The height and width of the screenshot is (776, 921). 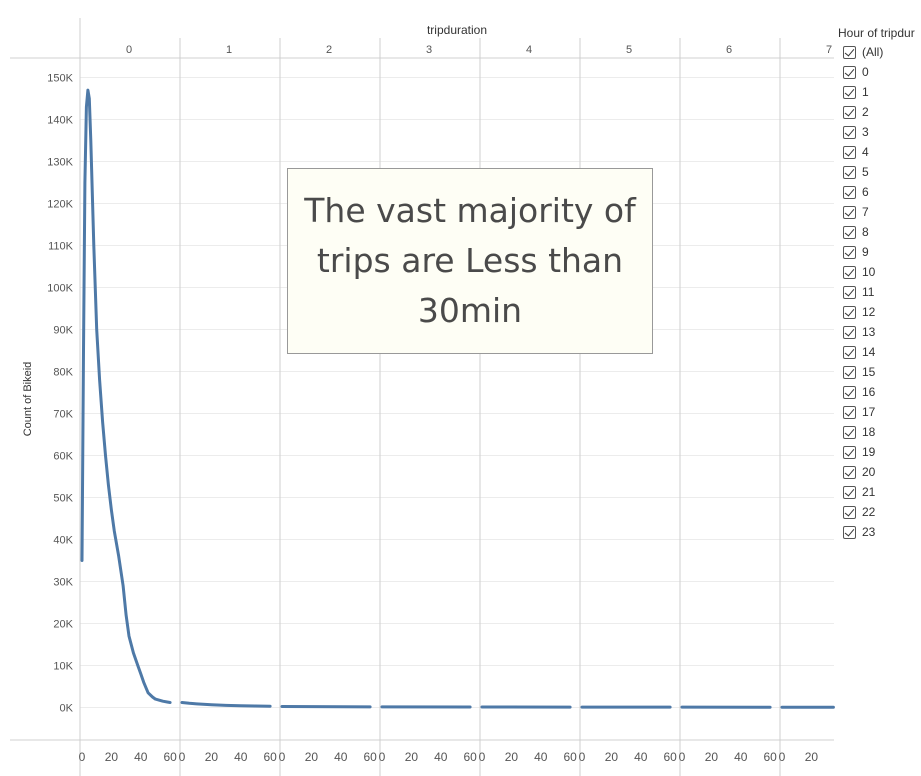 What do you see at coordinates (869, 492) in the screenshot?
I see `legend-item-label: 21` at bounding box center [869, 492].